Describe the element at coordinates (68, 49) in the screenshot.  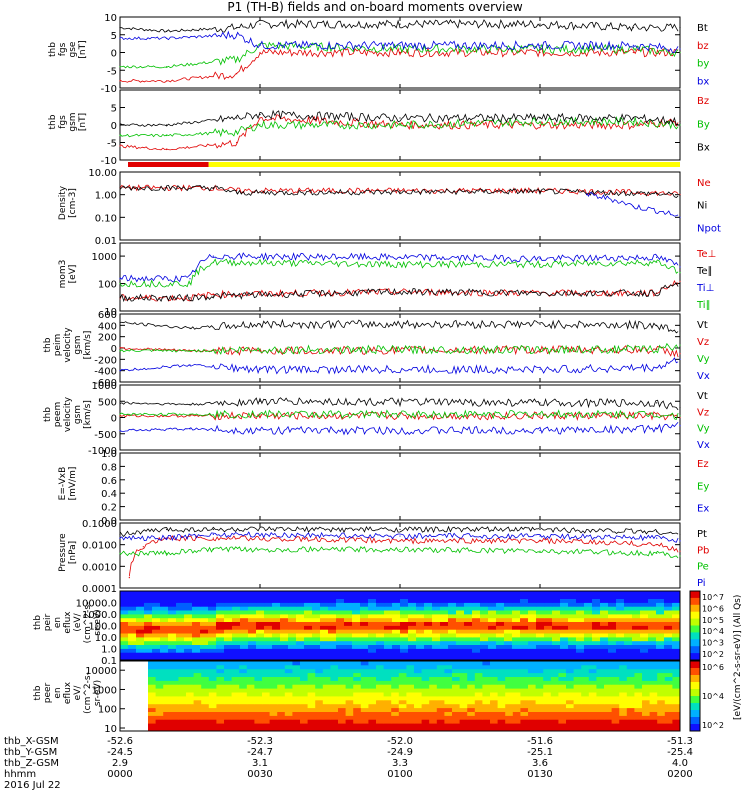
I see `y-axis-label: thb fgs gse [nT]` at that location.